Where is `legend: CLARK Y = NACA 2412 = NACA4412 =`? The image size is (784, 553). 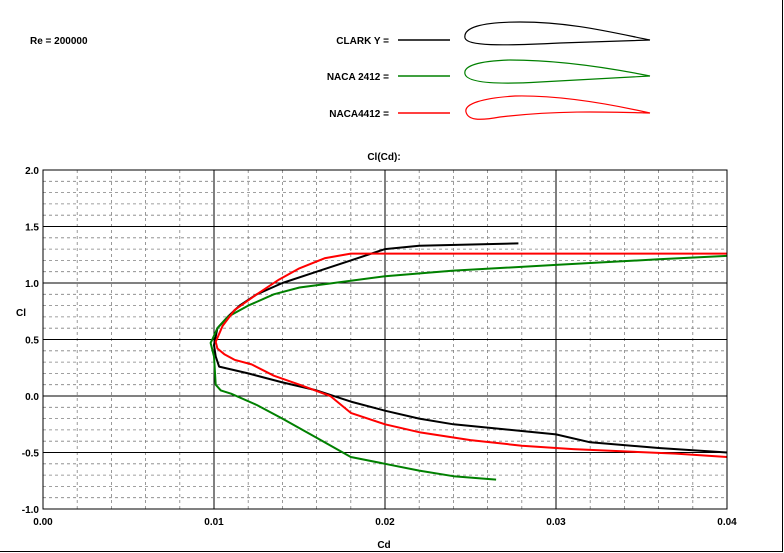
legend: CLARK Y = NACA 2412 = NACA4412 = is located at coordinates (489, 70).